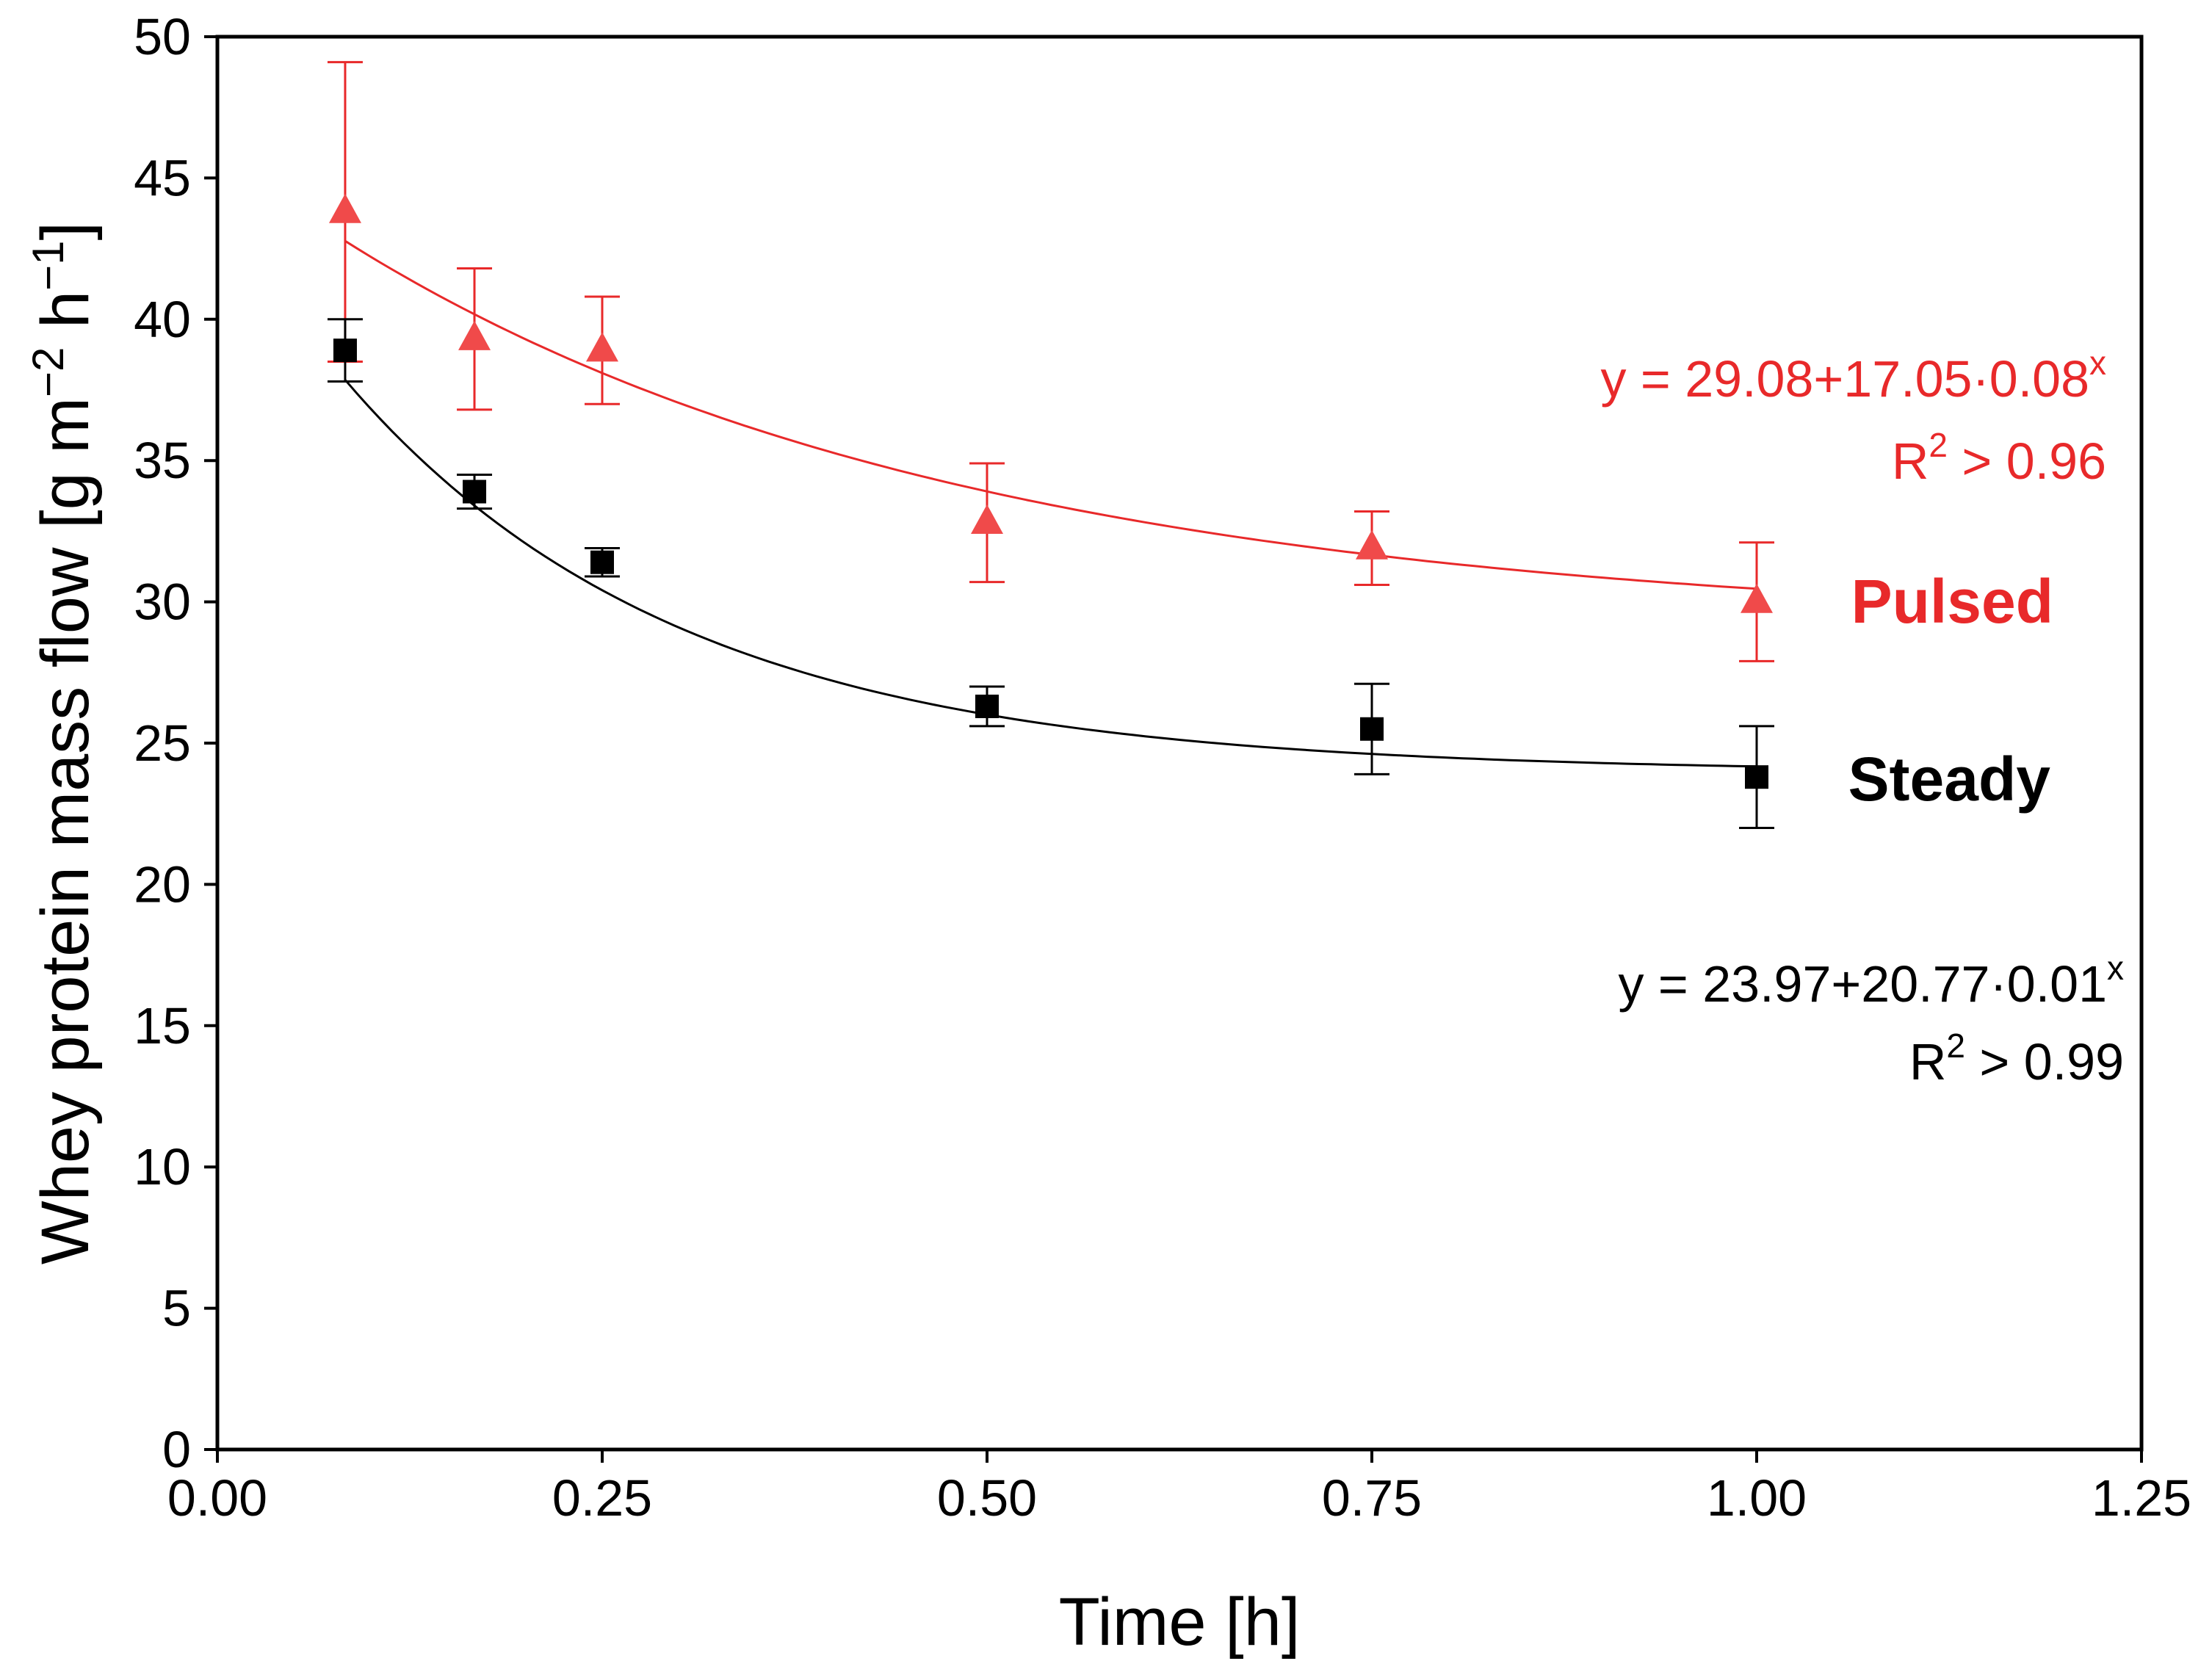 The image size is (2212, 1672). Describe the element at coordinates (163, 461) in the screenshot. I see `y-tick-label: 35` at that location.